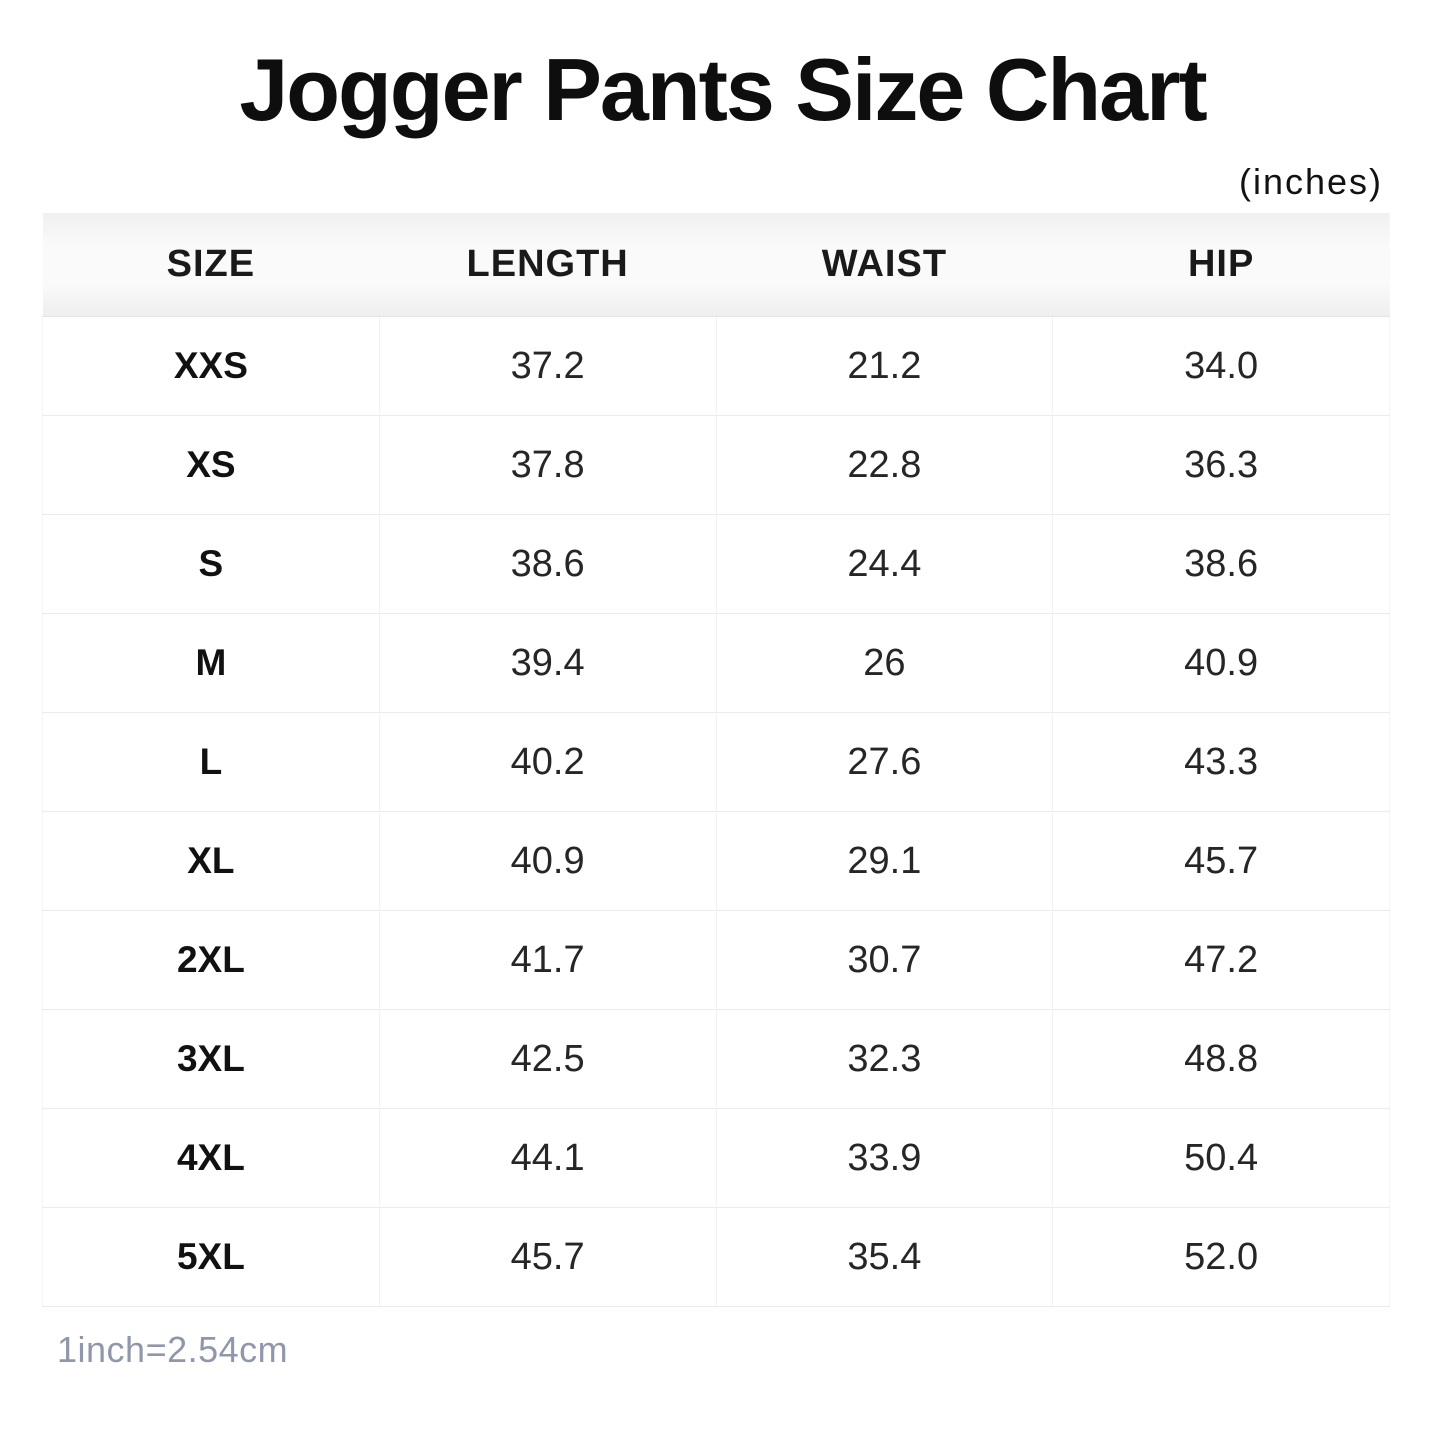 The width and height of the screenshot is (1445, 1445). I want to click on size-cell: L, so click(211, 762).